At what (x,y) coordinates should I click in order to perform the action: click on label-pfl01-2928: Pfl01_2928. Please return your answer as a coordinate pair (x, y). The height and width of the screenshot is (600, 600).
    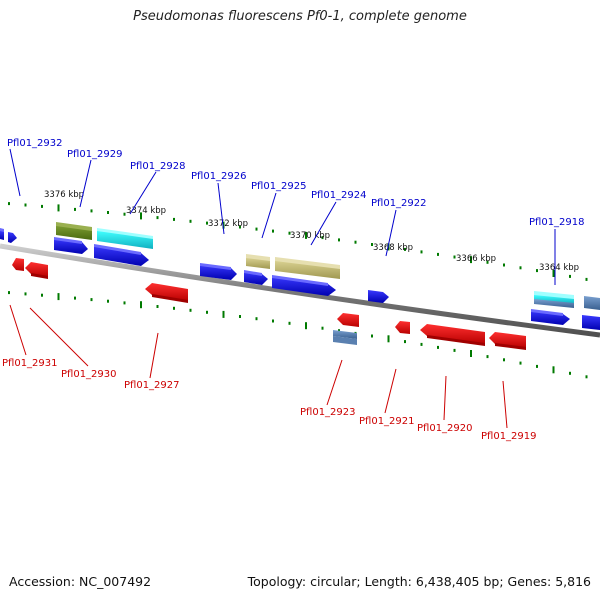
    Looking at the image, I should click on (158, 166).